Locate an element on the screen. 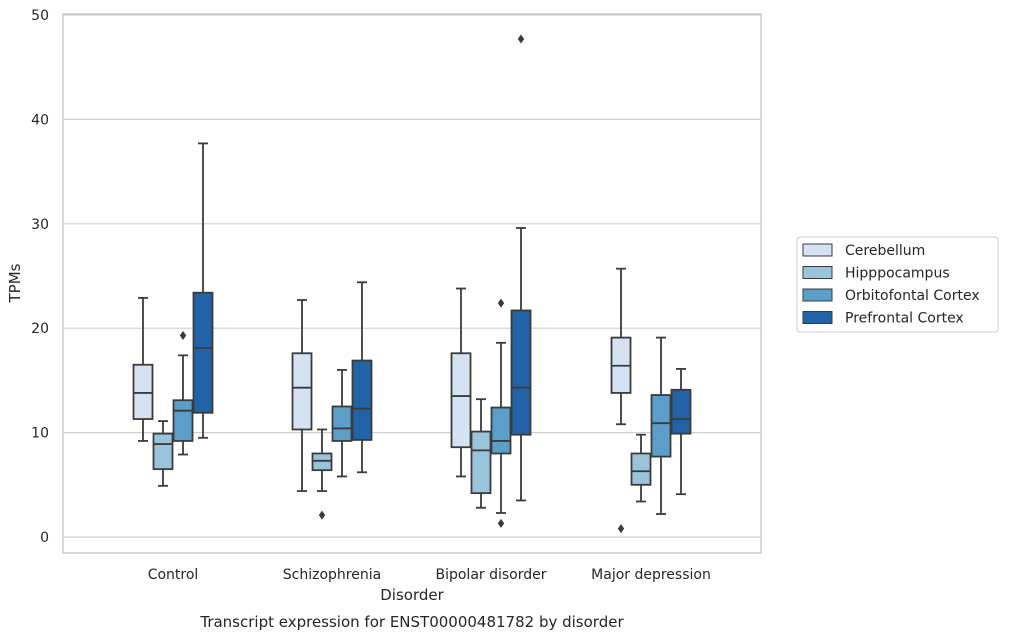 The width and height of the screenshot is (1009, 639). x-tick-label: Major depression is located at coordinates (651, 575).